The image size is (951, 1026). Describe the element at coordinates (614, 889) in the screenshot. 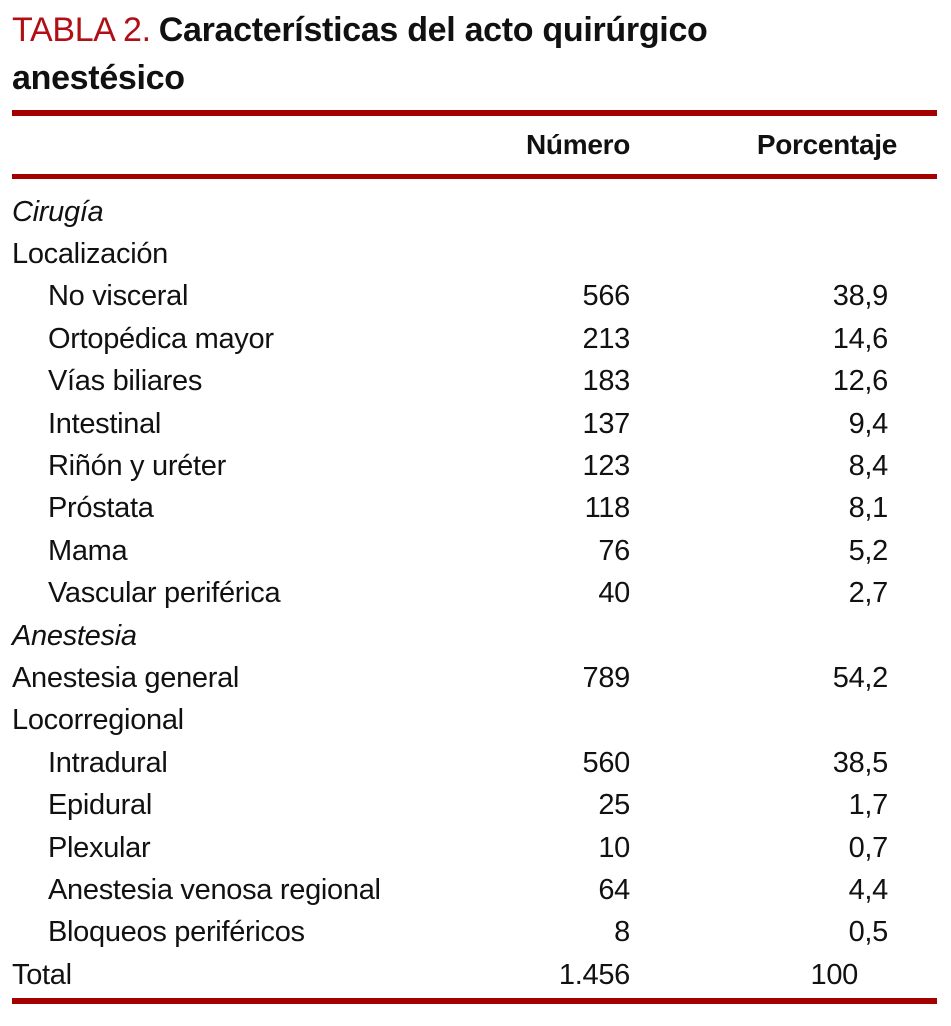

I see `row-numero-value: 64` at that location.